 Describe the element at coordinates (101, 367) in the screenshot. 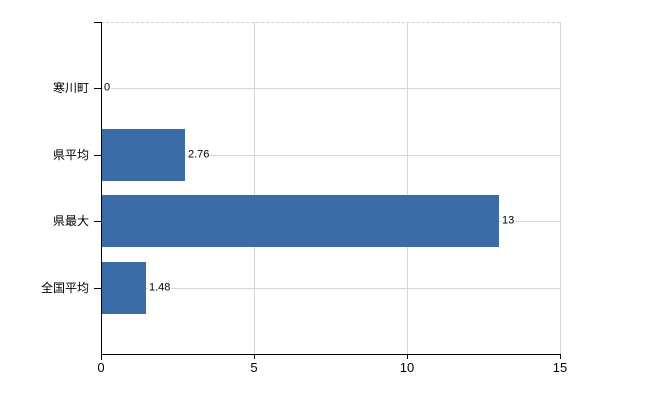

I see `x-tick-label: 0` at that location.